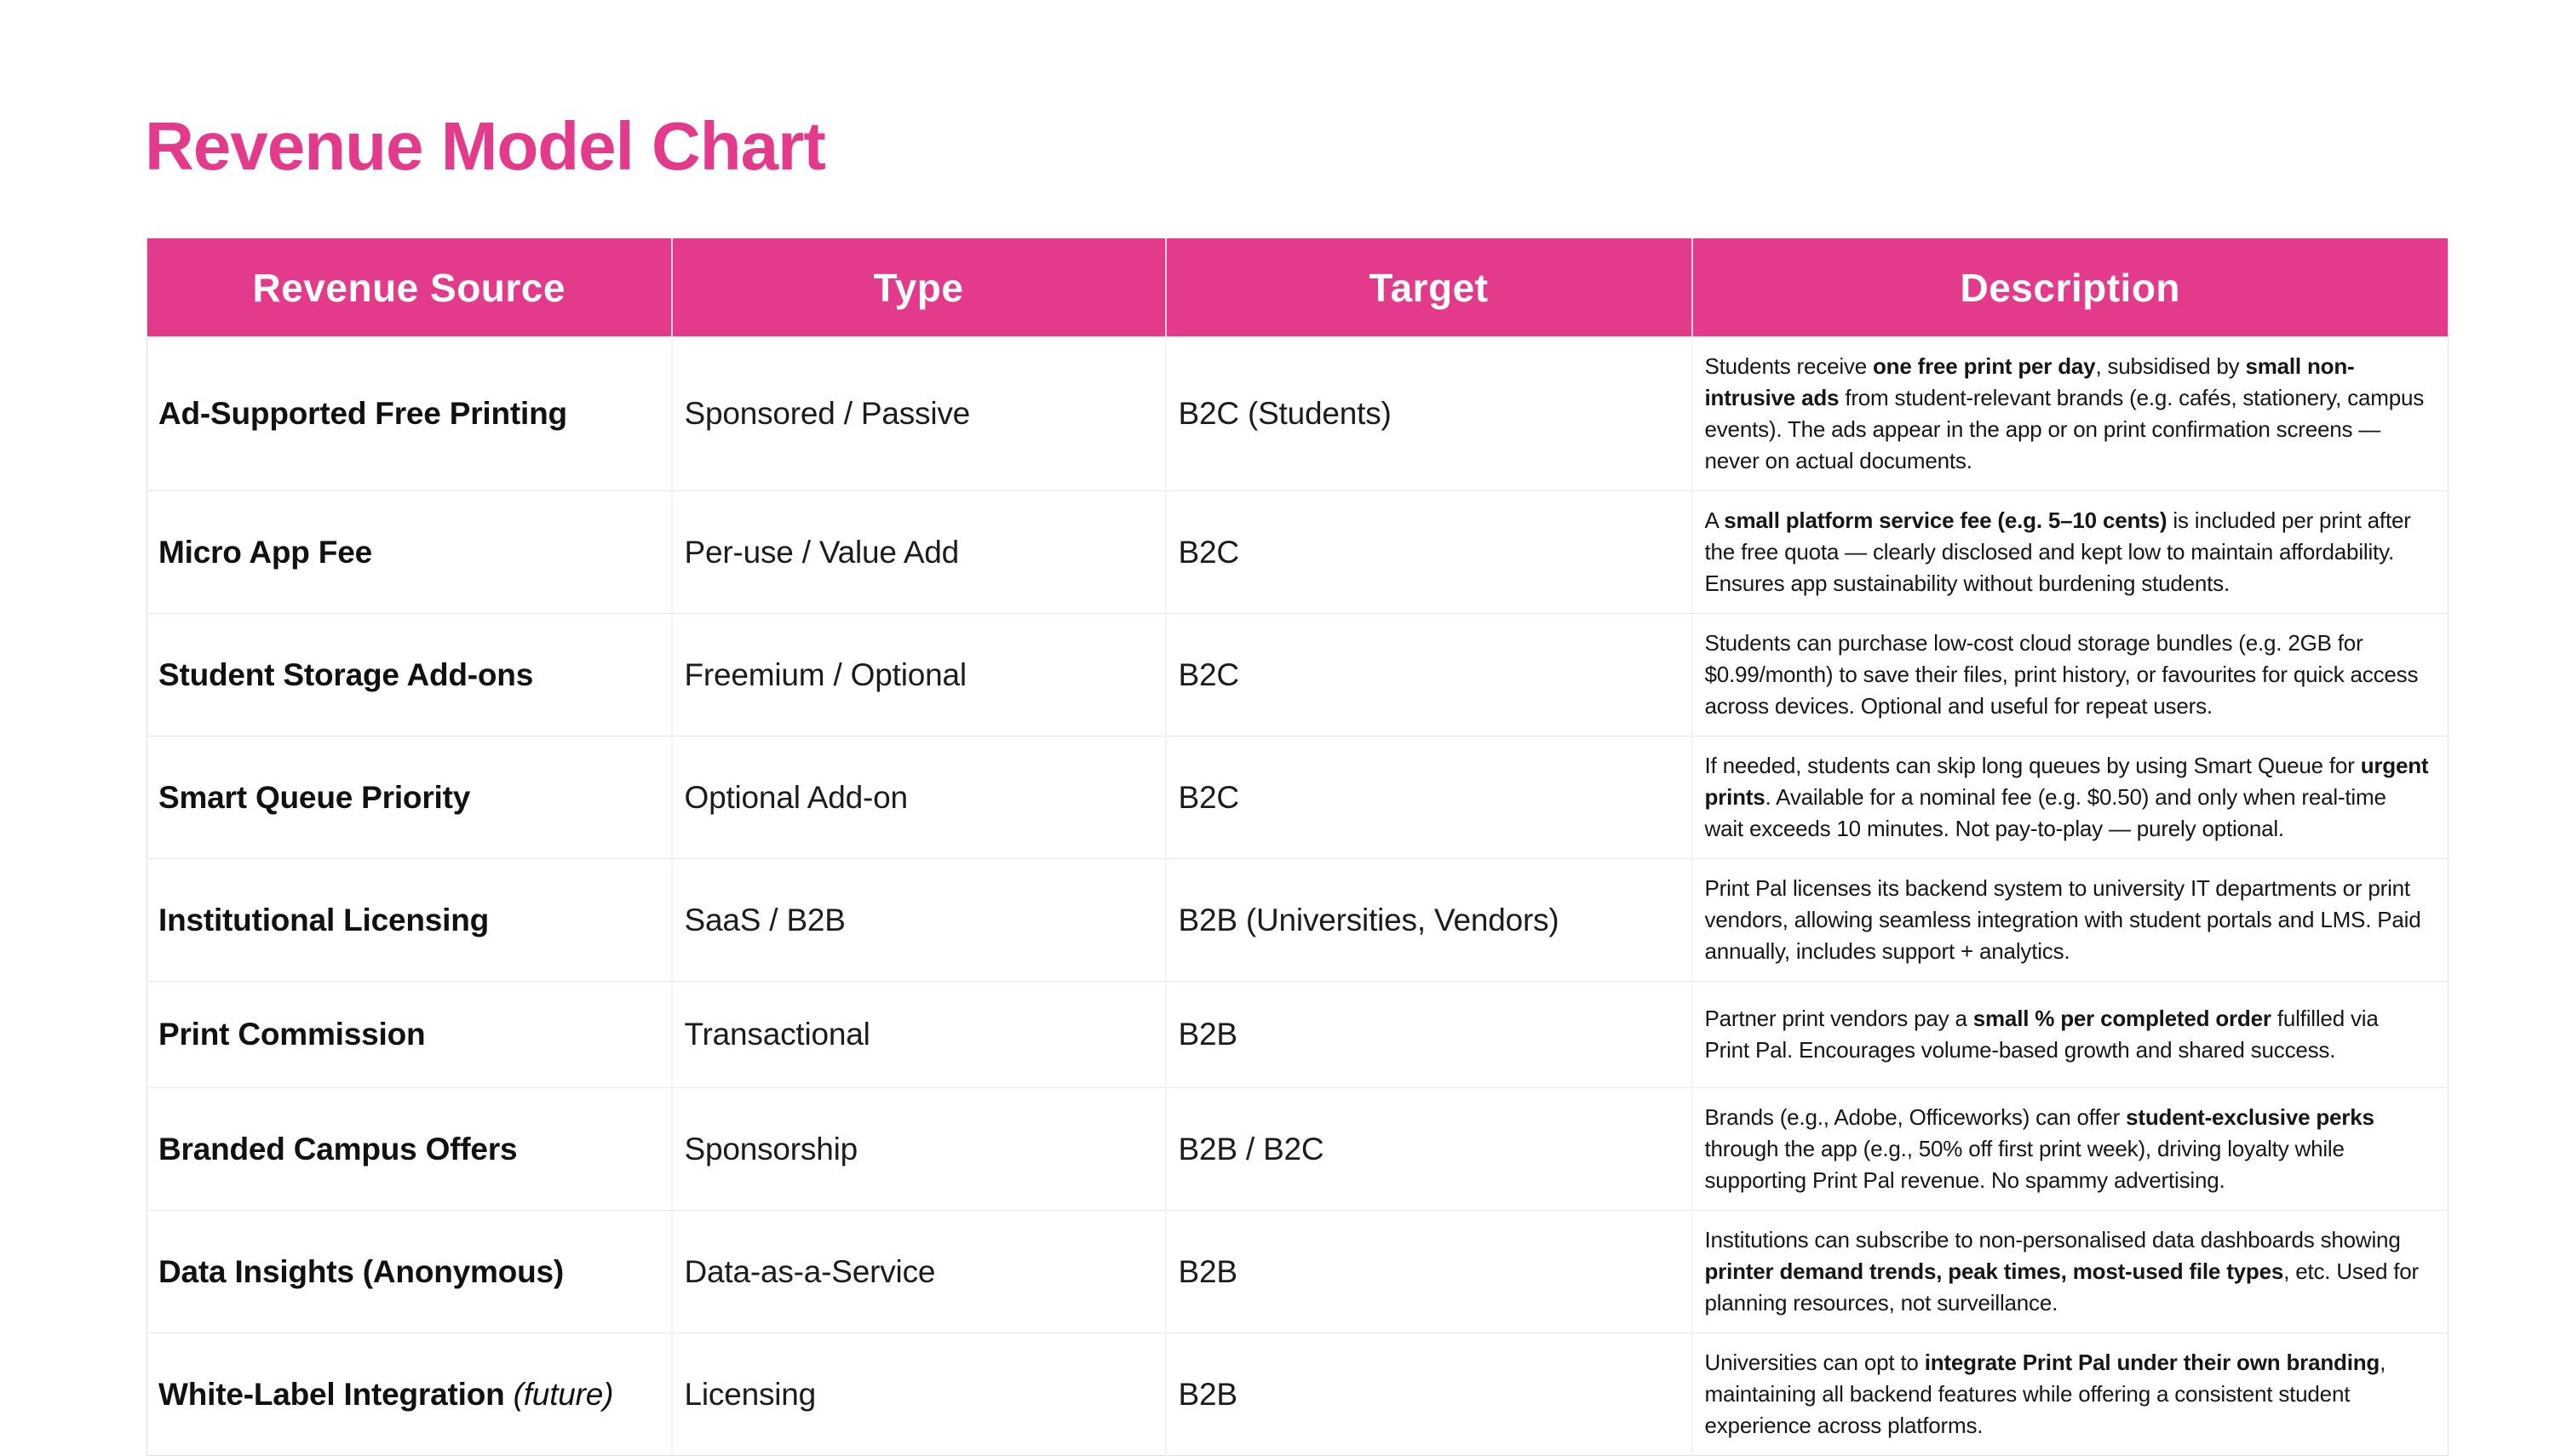 Image resolution: width=2555 pixels, height=1456 pixels. What do you see at coordinates (324, 919) in the screenshot?
I see `text-segment: Institutional Licensing` at bounding box center [324, 919].